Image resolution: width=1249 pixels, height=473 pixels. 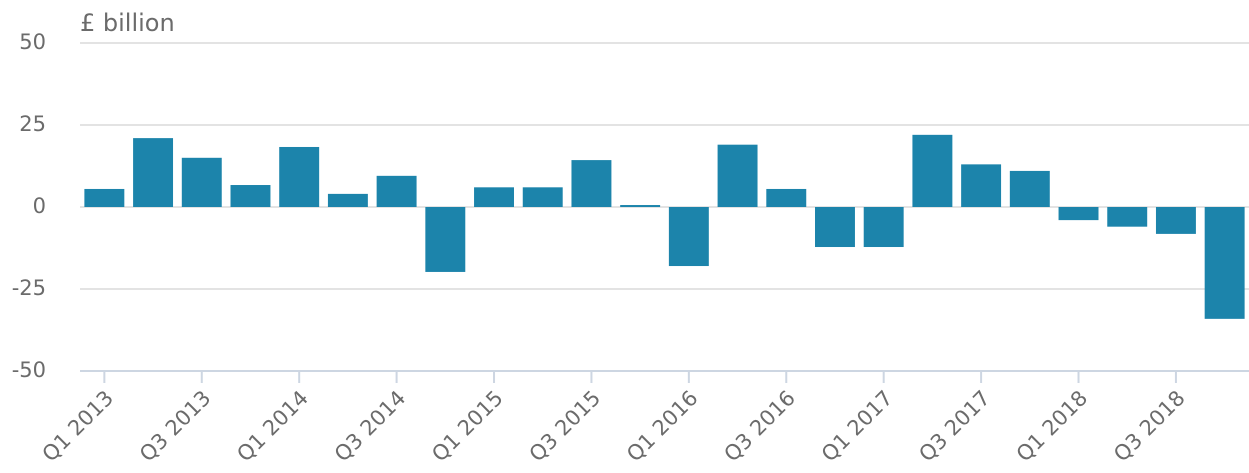 What do you see at coordinates (1149, 426) in the screenshot?
I see `x-tick-label: Q3 2018` at bounding box center [1149, 426].